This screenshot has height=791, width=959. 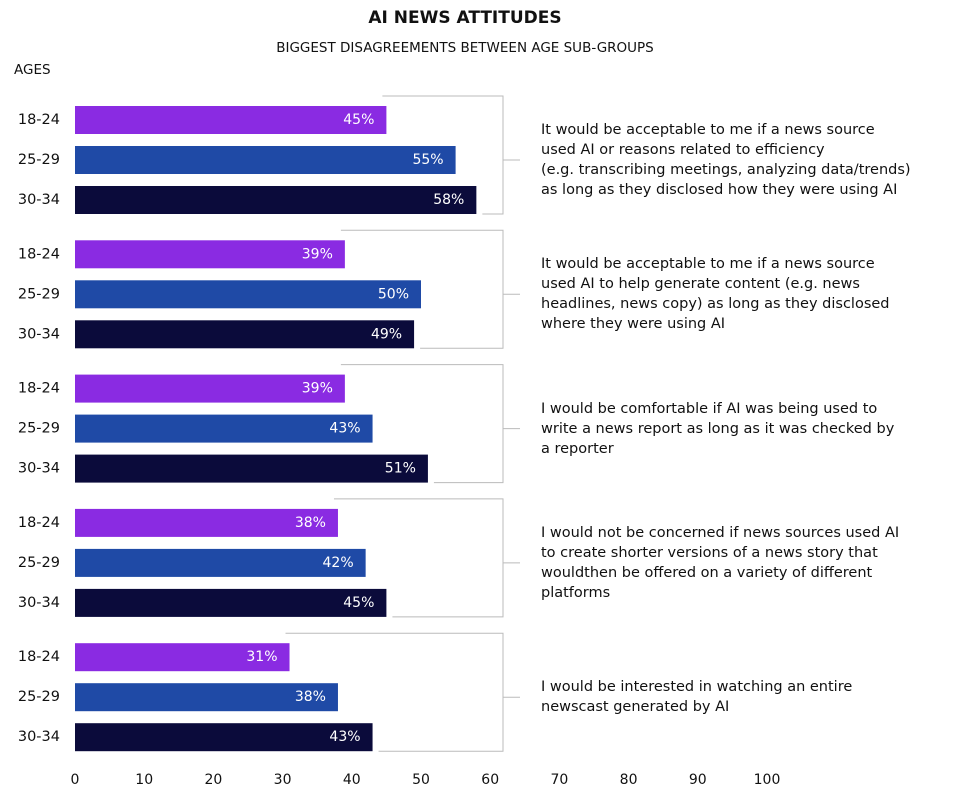 I want to click on chart-title: AI NEWS ATTITUDES, so click(x=464, y=18).